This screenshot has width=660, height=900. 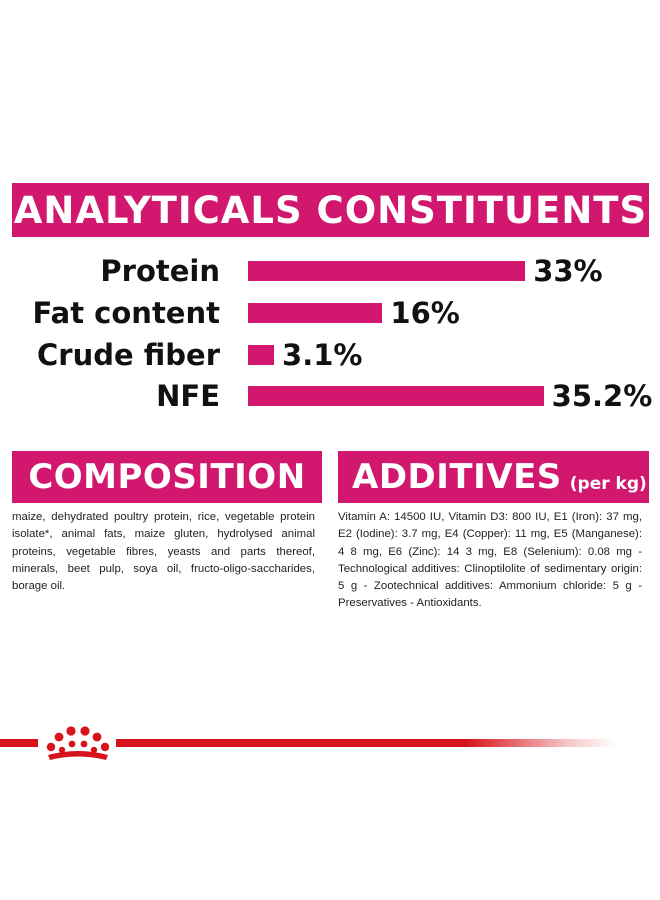 I want to click on analytics-header: ANALYTICALS CONSTITUENTS, so click(x=330, y=210).